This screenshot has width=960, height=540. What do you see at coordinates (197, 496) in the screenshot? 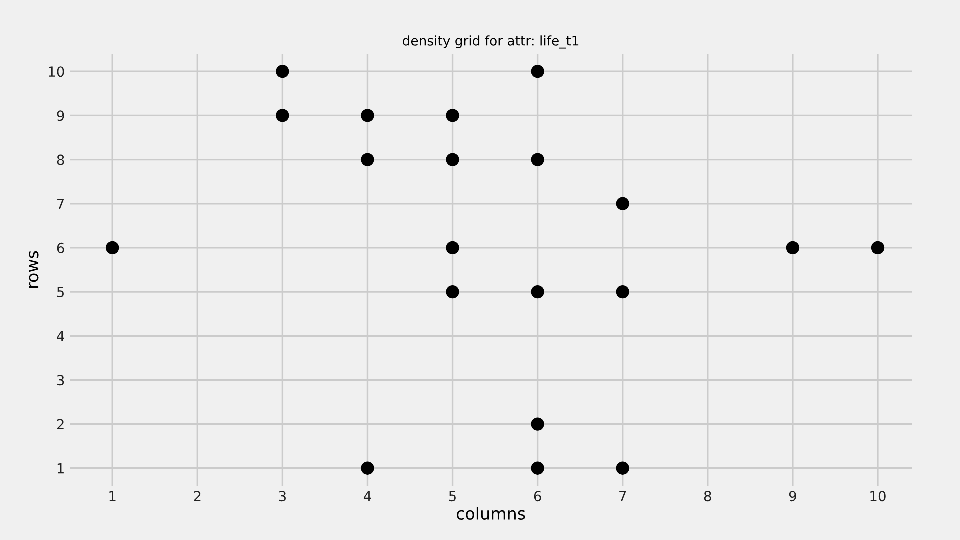
I see `x-tick-label: 2` at bounding box center [197, 496].